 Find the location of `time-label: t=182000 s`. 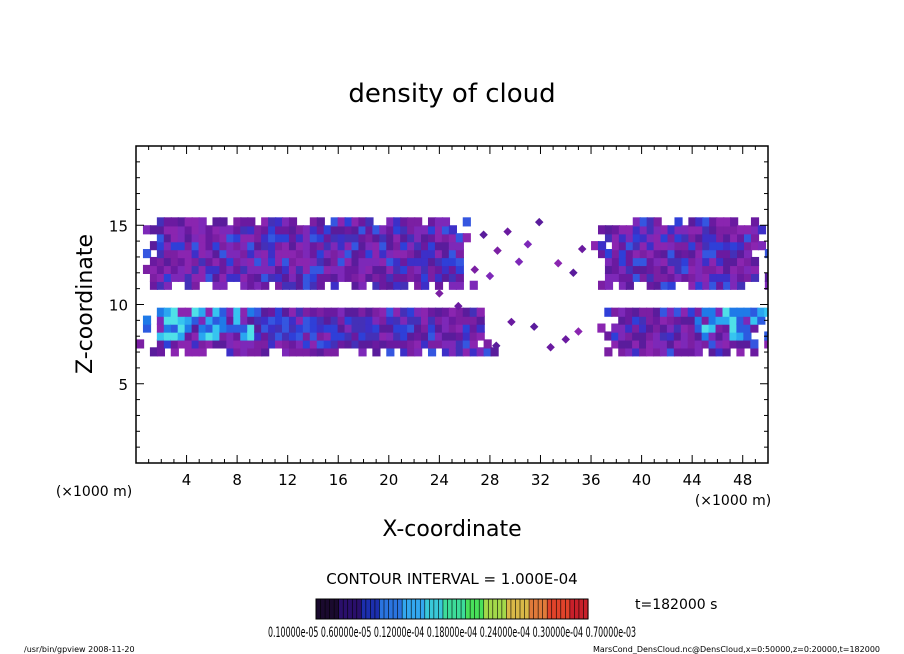

time-label: t=182000 s is located at coordinates (676, 605).